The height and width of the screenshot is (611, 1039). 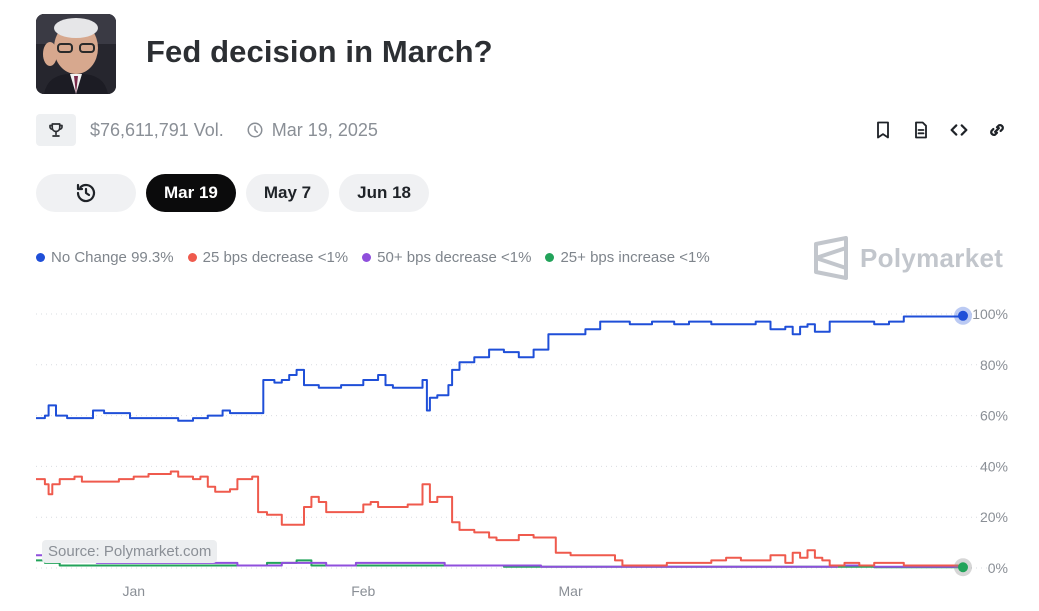 I want to click on legend-label: 50+ bps decrease, so click(x=437, y=257).